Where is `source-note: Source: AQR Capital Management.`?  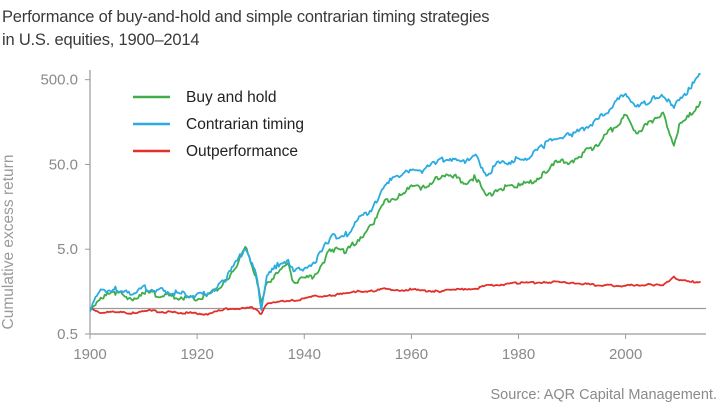
source-note: Source: AQR Capital Management. is located at coordinates (603, 395).